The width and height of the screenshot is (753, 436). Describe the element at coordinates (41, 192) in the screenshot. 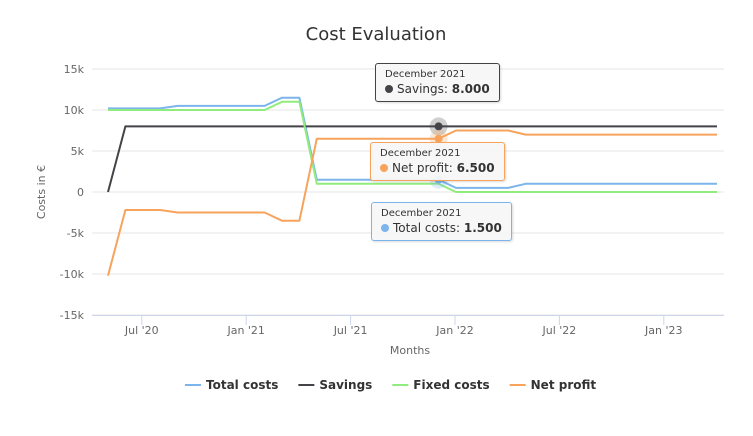

I see `y-axis-title: Costs in €` at that location.